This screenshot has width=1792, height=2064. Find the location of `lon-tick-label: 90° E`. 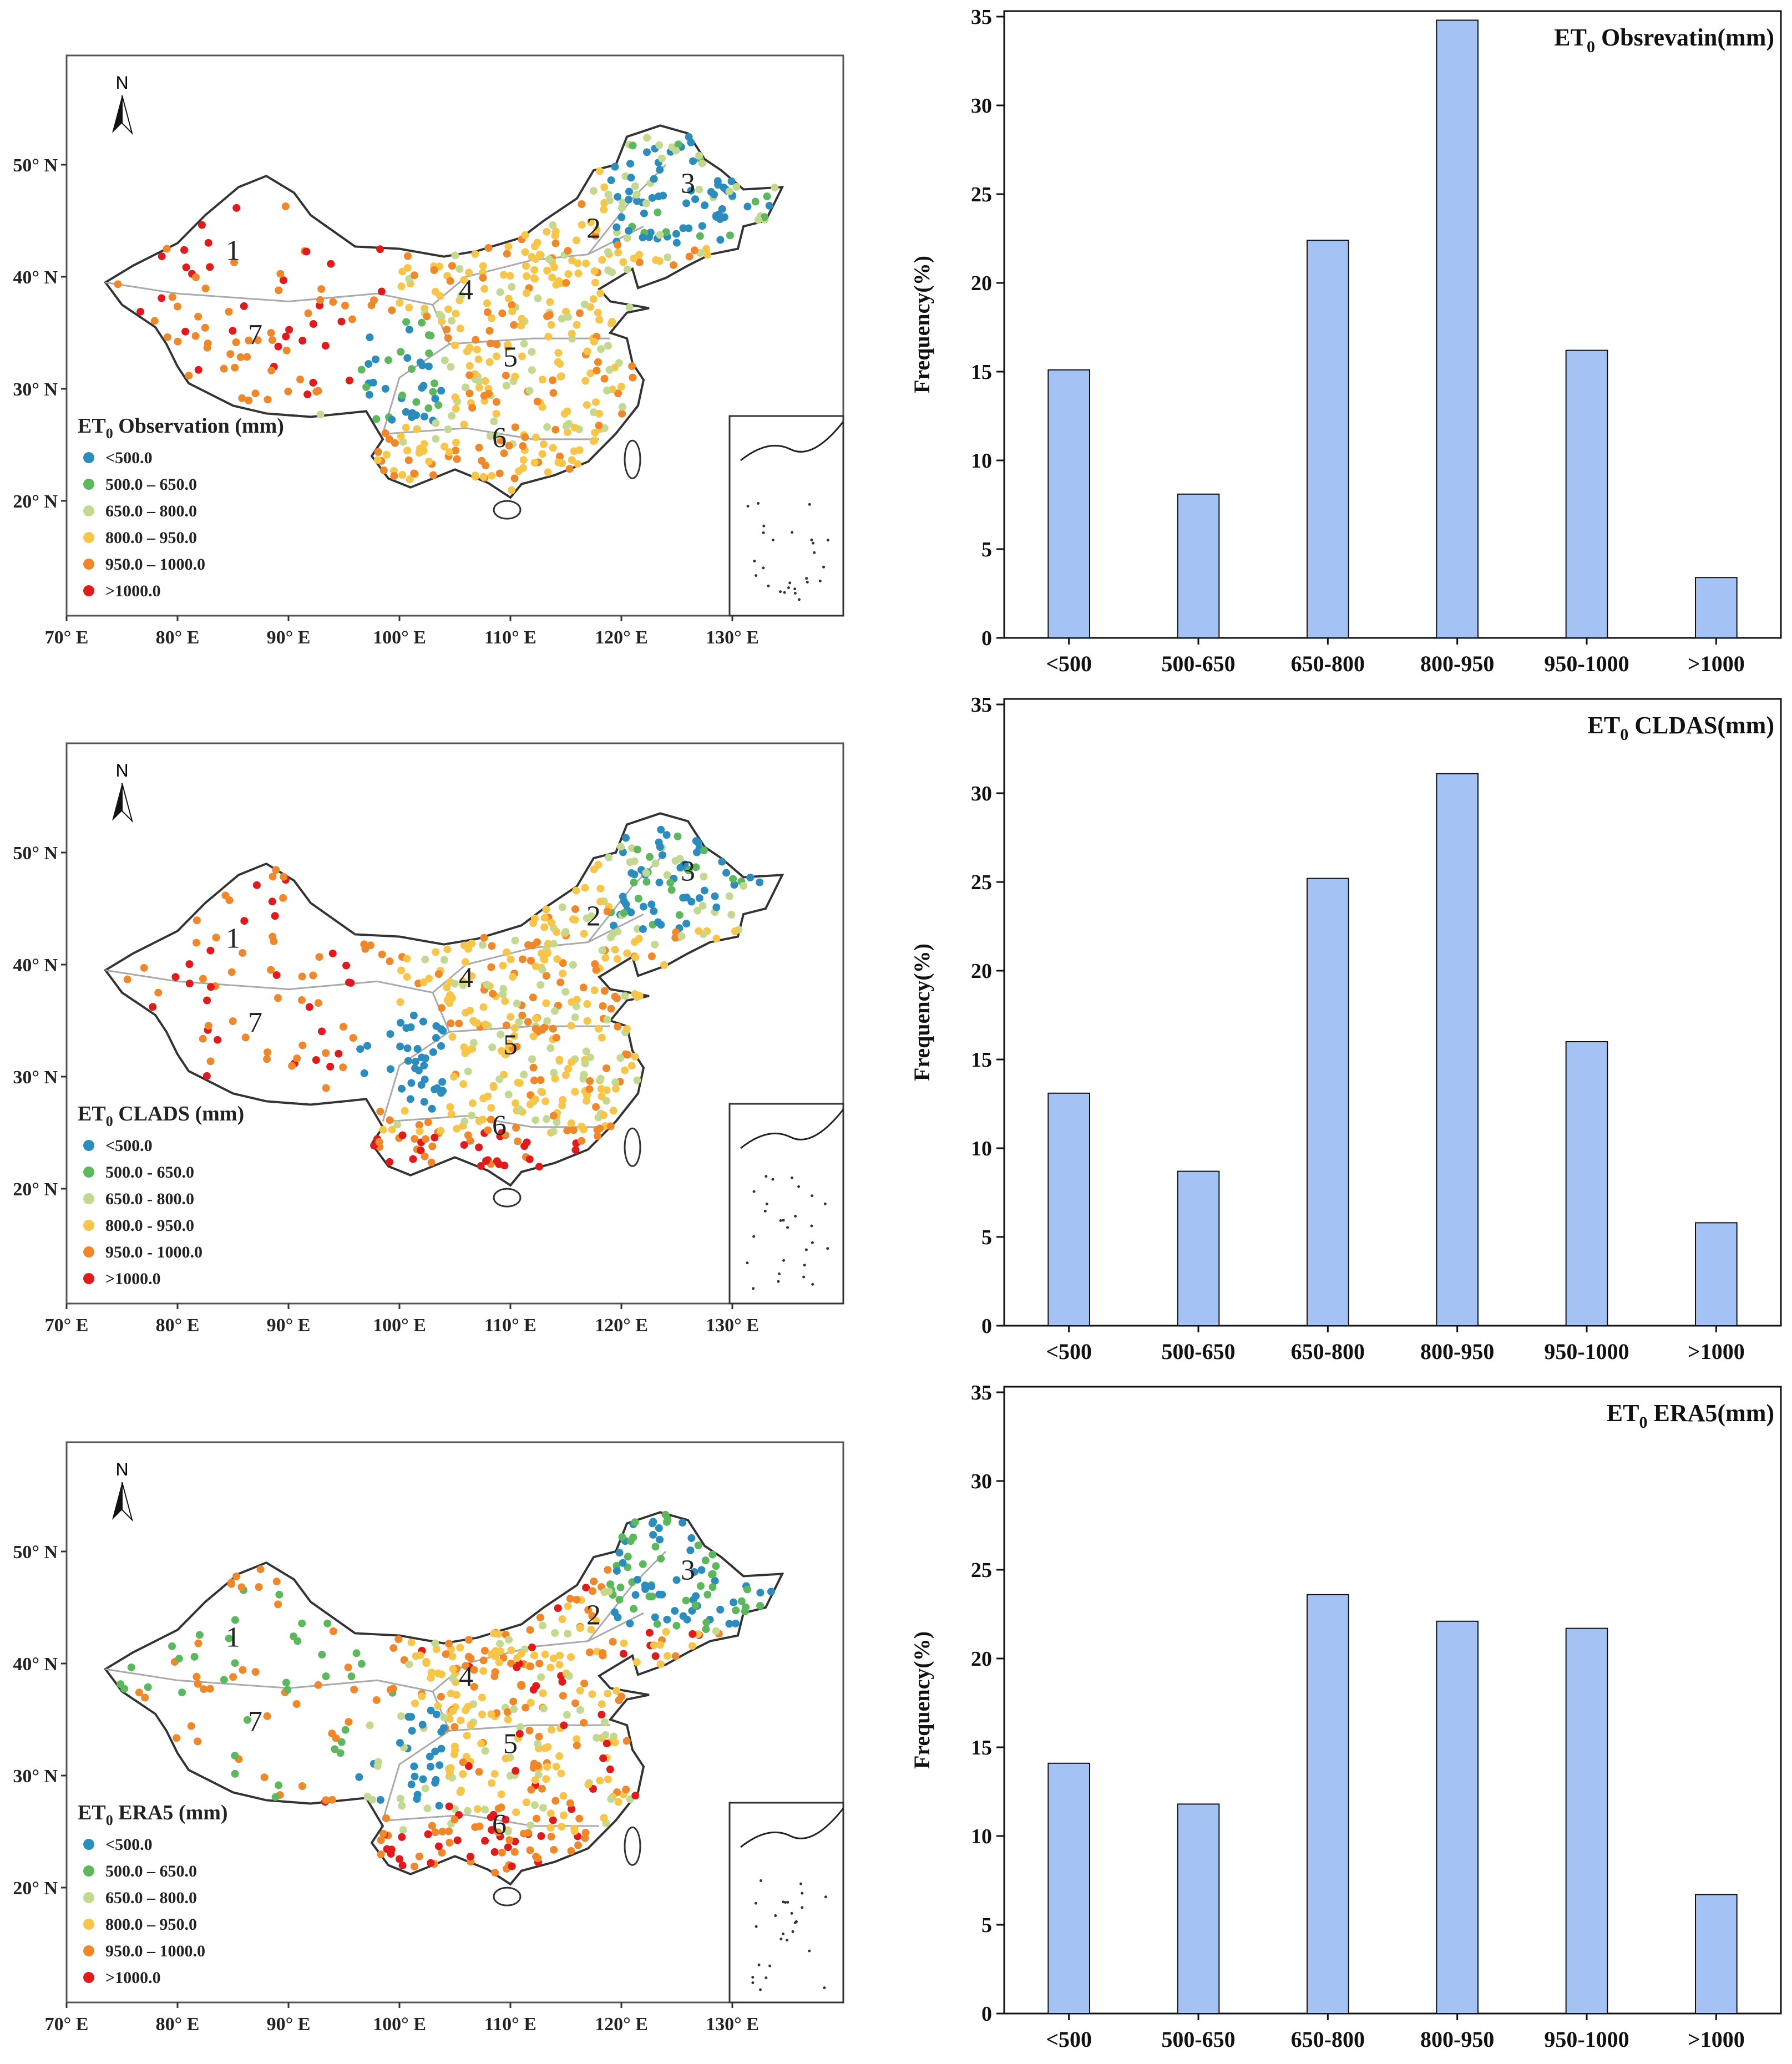

lon-tick-label: 90° E is located at coordinates (289, 637).